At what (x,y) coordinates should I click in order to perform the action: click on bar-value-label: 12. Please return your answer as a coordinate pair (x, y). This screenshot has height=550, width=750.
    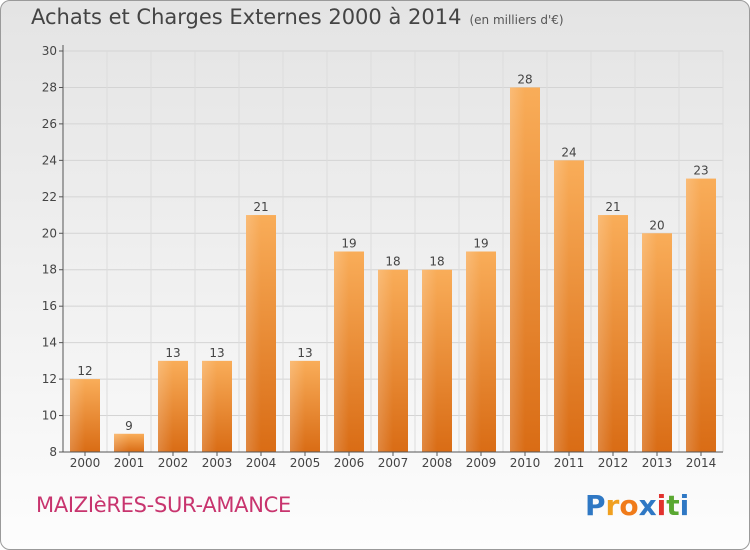
    Looking at the image, I should click on (84, 371).